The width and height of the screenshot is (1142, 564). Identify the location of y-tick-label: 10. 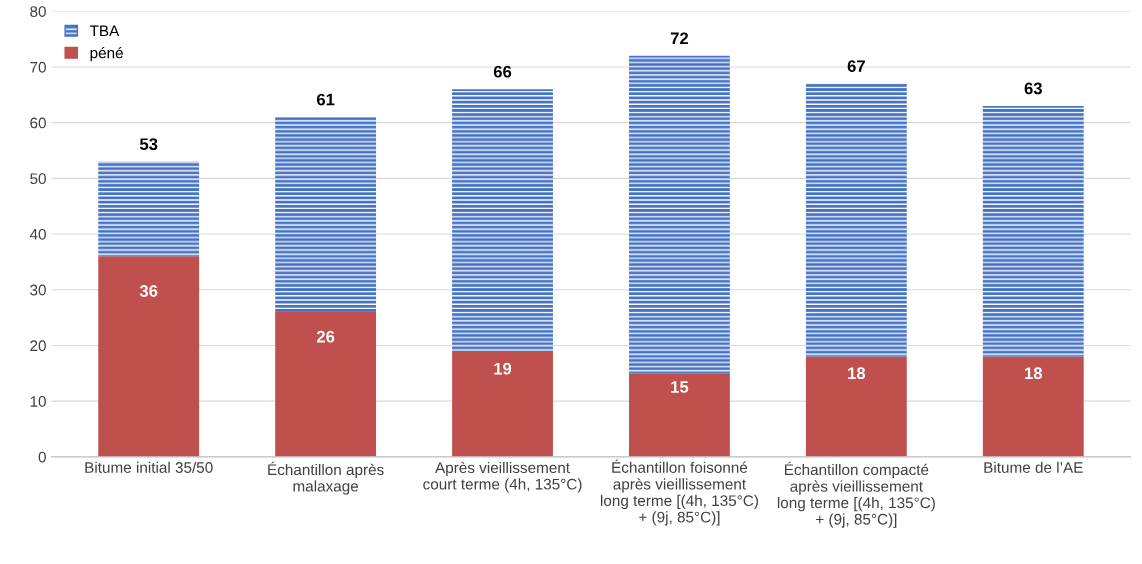
(38, 401).